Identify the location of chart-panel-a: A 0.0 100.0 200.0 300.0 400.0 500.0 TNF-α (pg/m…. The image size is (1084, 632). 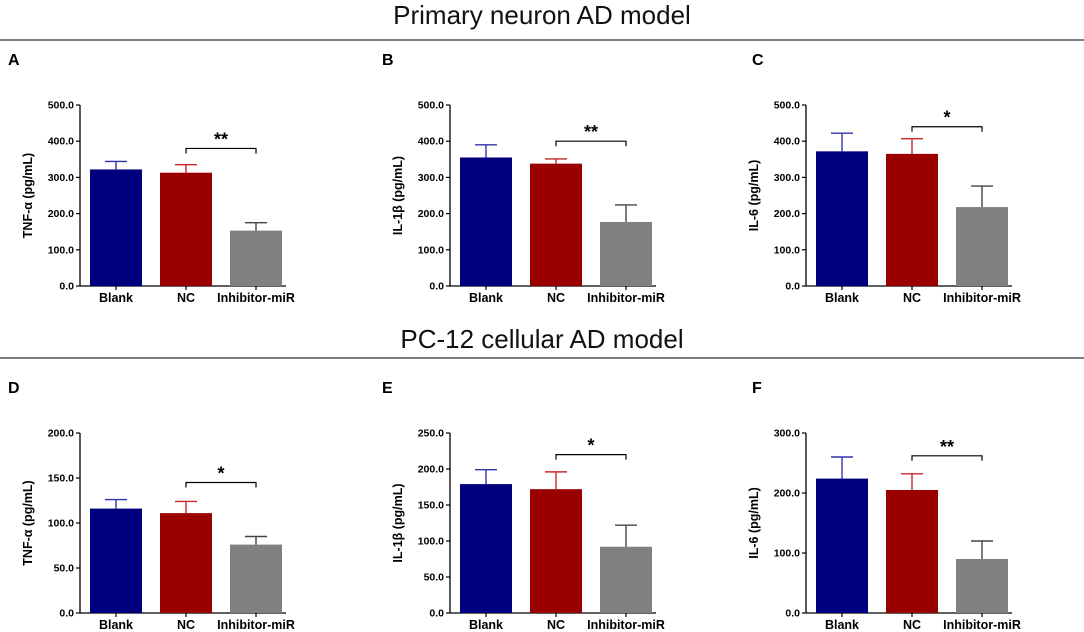
(151, 178).